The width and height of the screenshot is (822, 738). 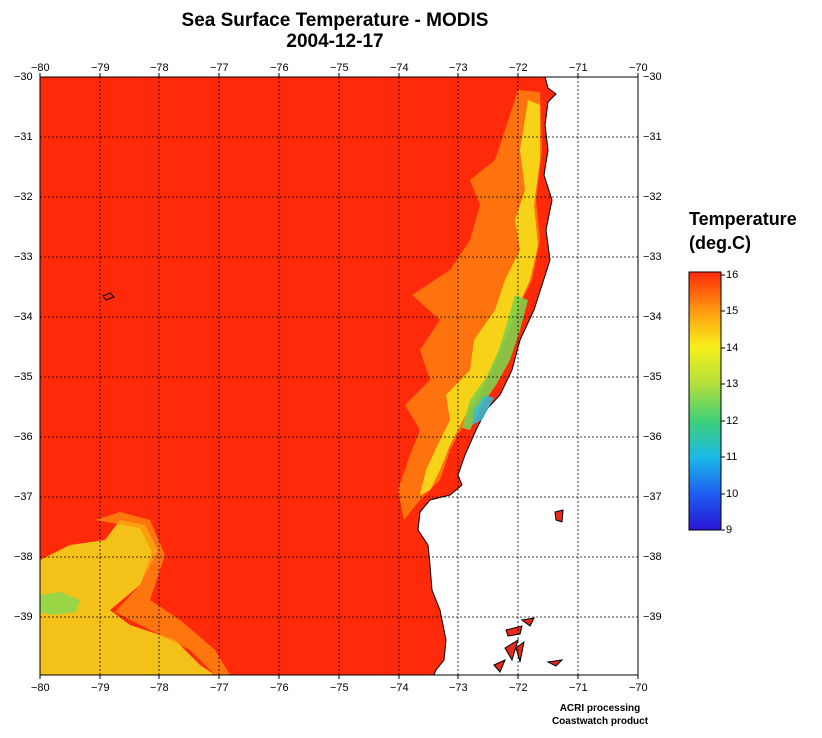 What do you see at coordinates (732, 421) in the screenshot?
I see `colorbar-label: 12` at bounding box center [732, 421].